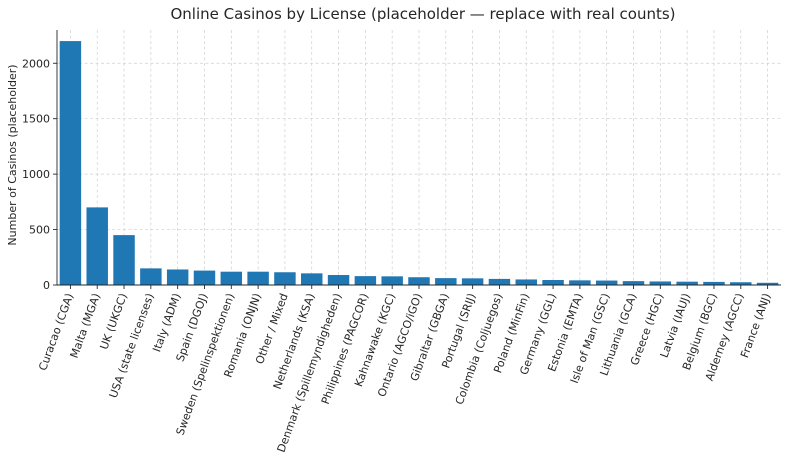  What do you see at coordinates (12, 154) in the screenshot?
I see `y-axis-label: Number of Casinos (placeholder)` at bounding box center [12, 154].